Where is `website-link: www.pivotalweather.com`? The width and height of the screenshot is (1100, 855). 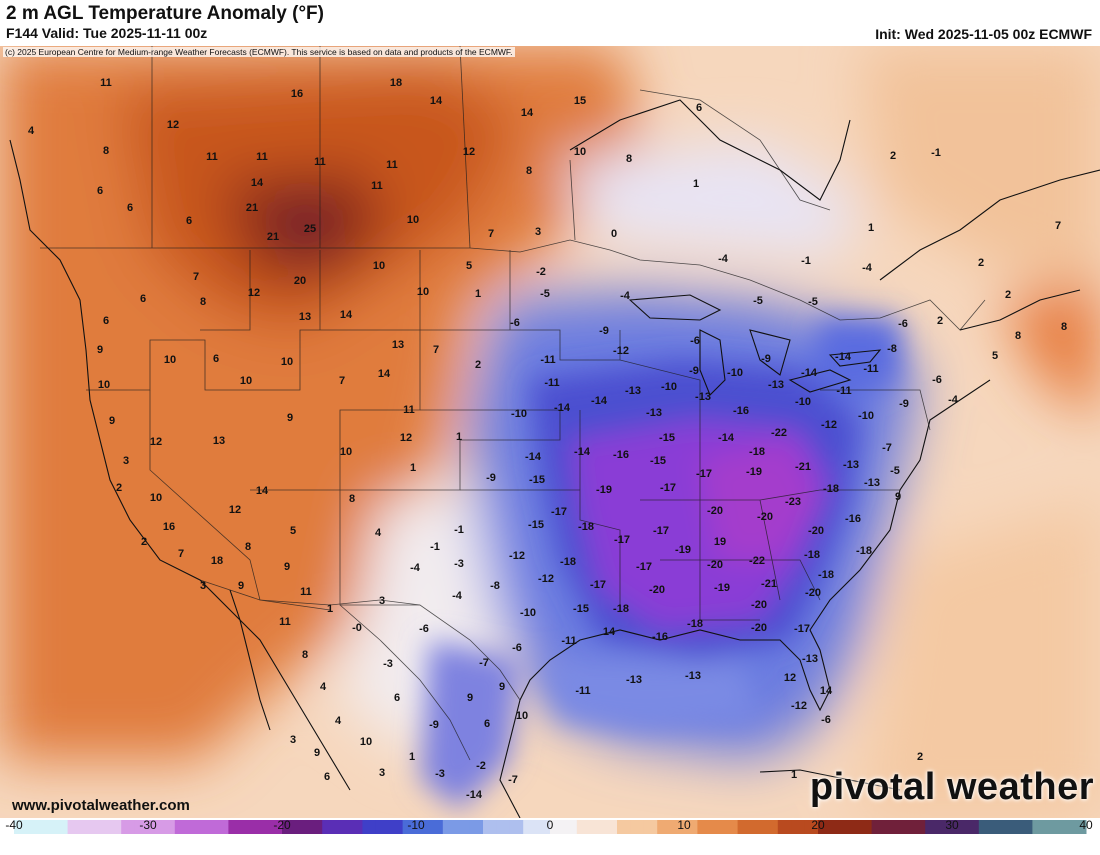
website-link: www.pivotalweather.com is located at coordinates (101, 805).